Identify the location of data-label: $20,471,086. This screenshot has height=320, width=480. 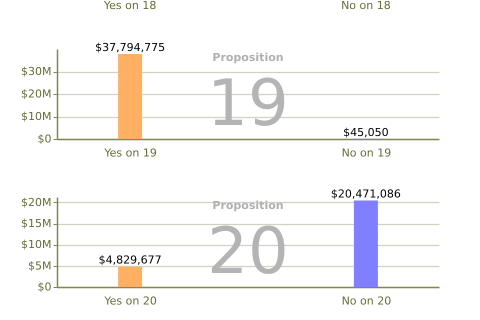
(365, 194).